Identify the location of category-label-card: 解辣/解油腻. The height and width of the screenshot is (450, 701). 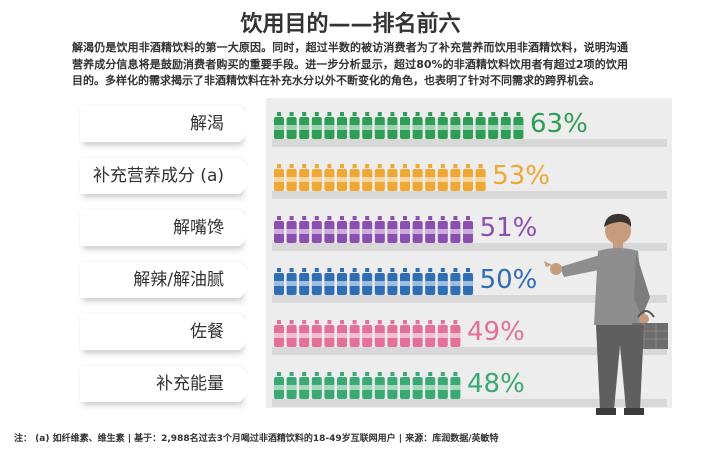
(168, 280).